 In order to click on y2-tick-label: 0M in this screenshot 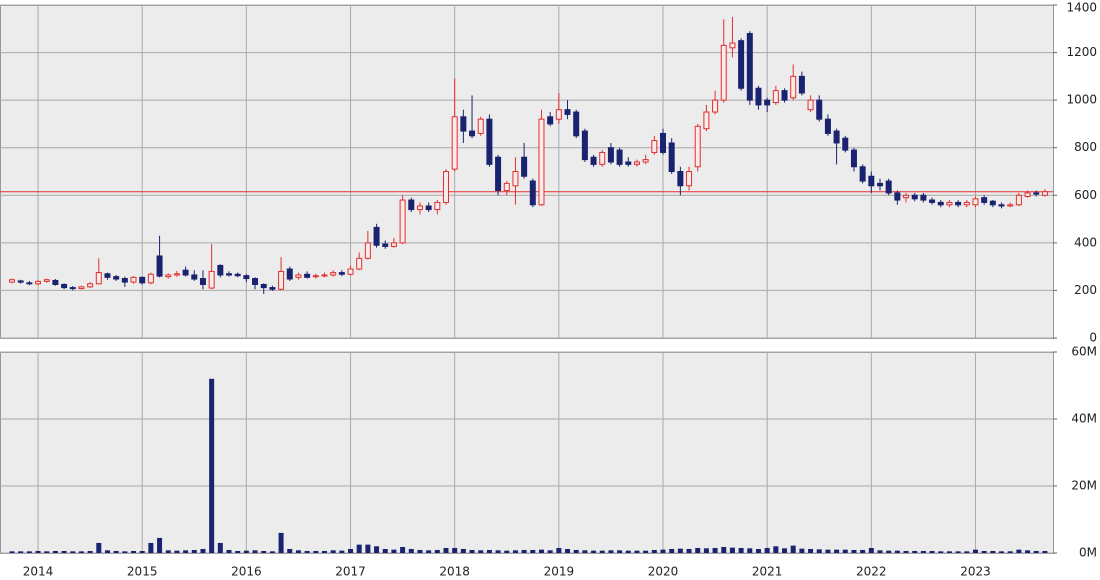, I will do `click(1088, 553)`.